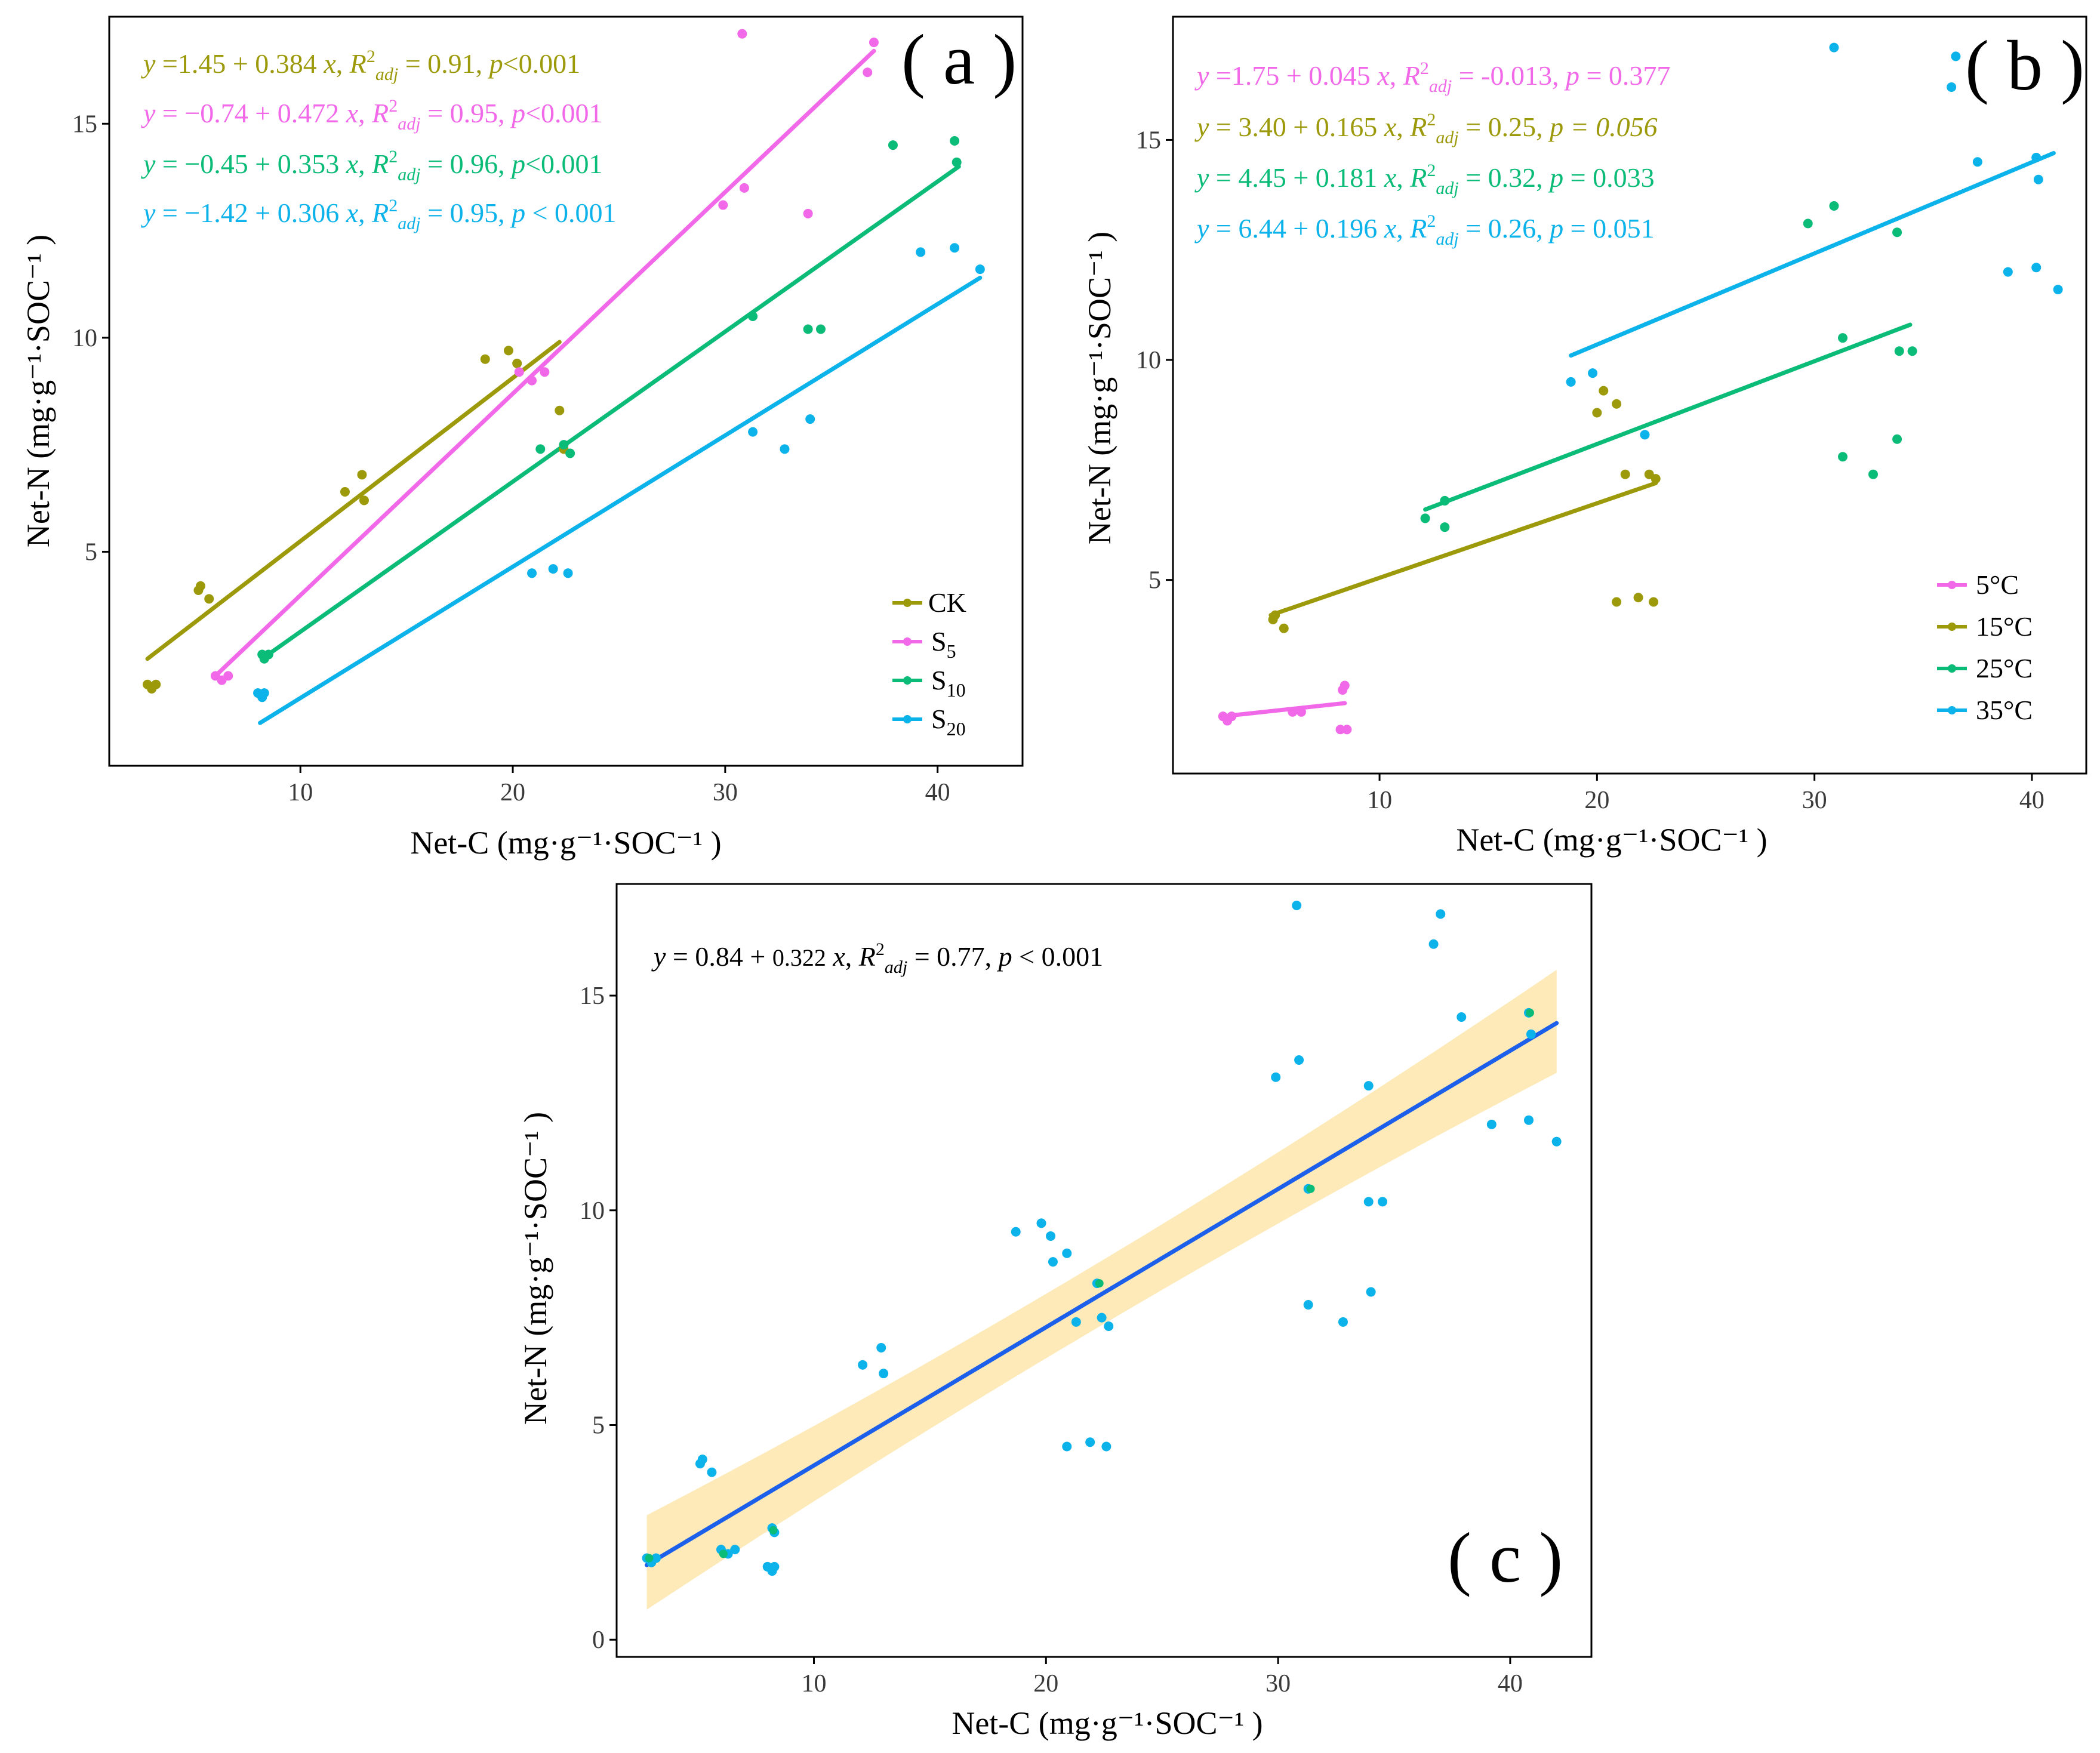 Image resolution: width=2100 pixels, height=1753 pixels. I want to click on x-axis-label-a: Net-C (mg·g⁻¹·SOC⁻¹ ), so click(565, 843).